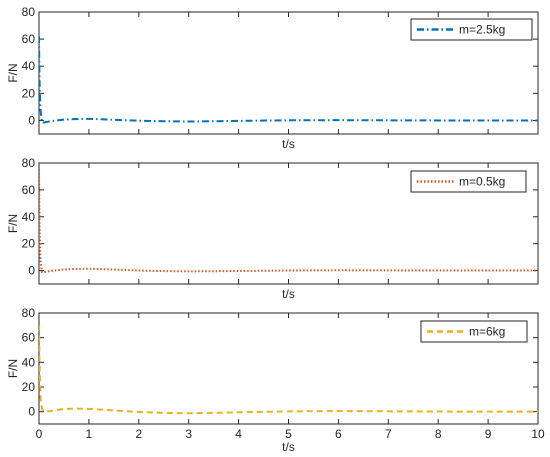 This screenshot has height=457, width=550. I want to click on x-tick-label: 6, so click(338, 434).